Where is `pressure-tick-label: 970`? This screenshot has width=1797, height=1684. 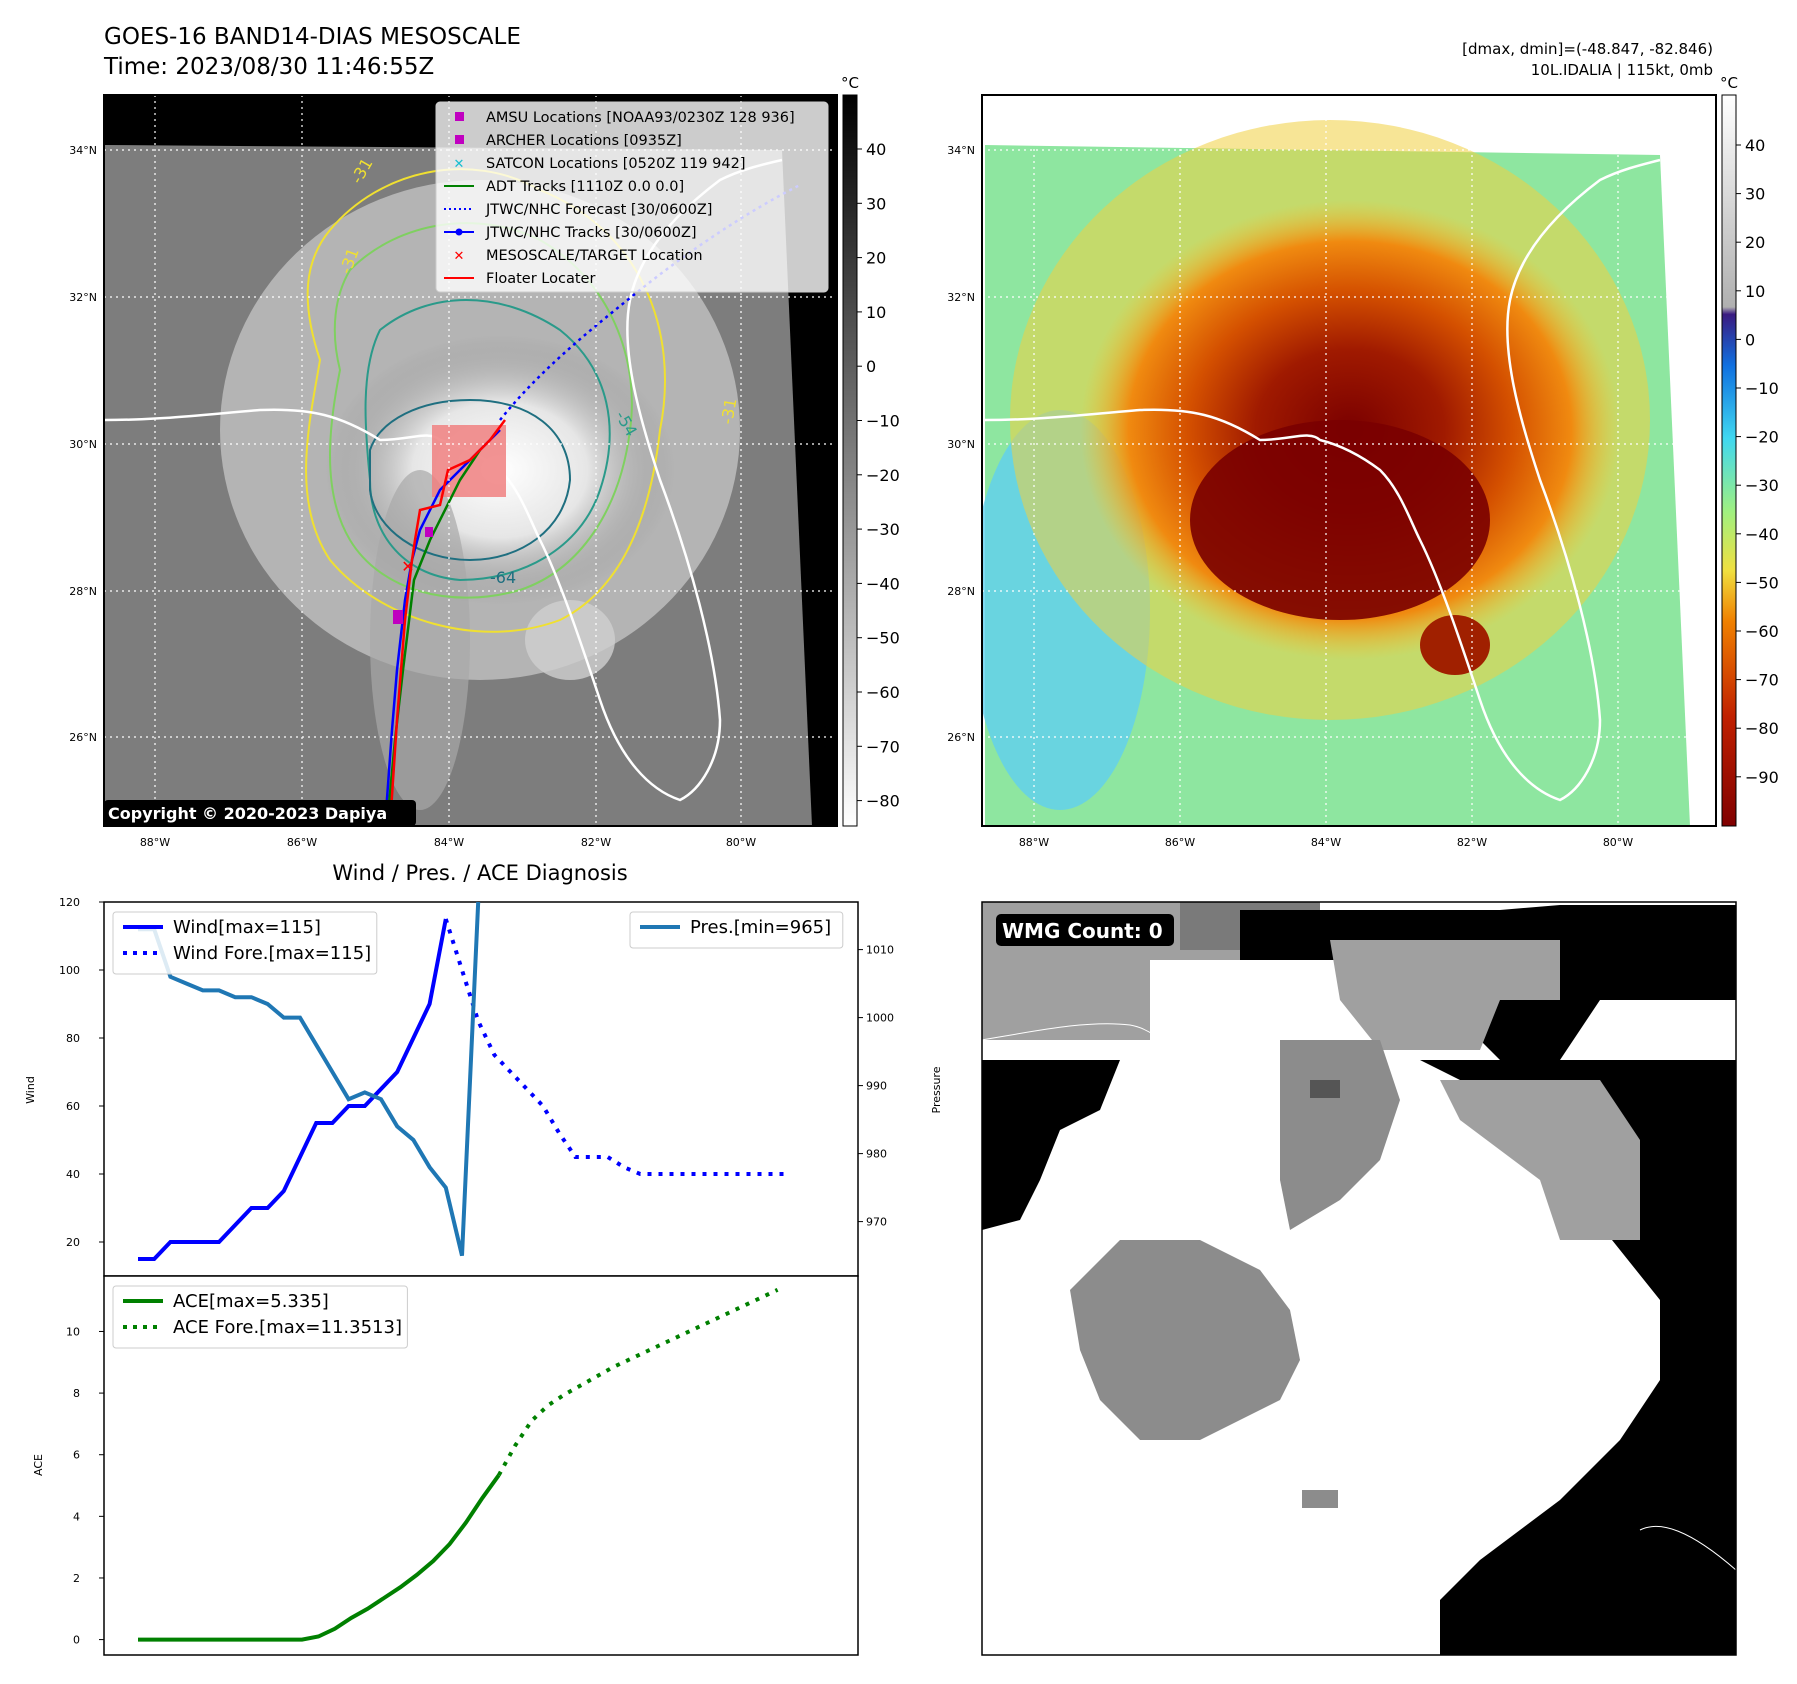 pressure-tick-label: 970 is located at coordinates (876, 1222).